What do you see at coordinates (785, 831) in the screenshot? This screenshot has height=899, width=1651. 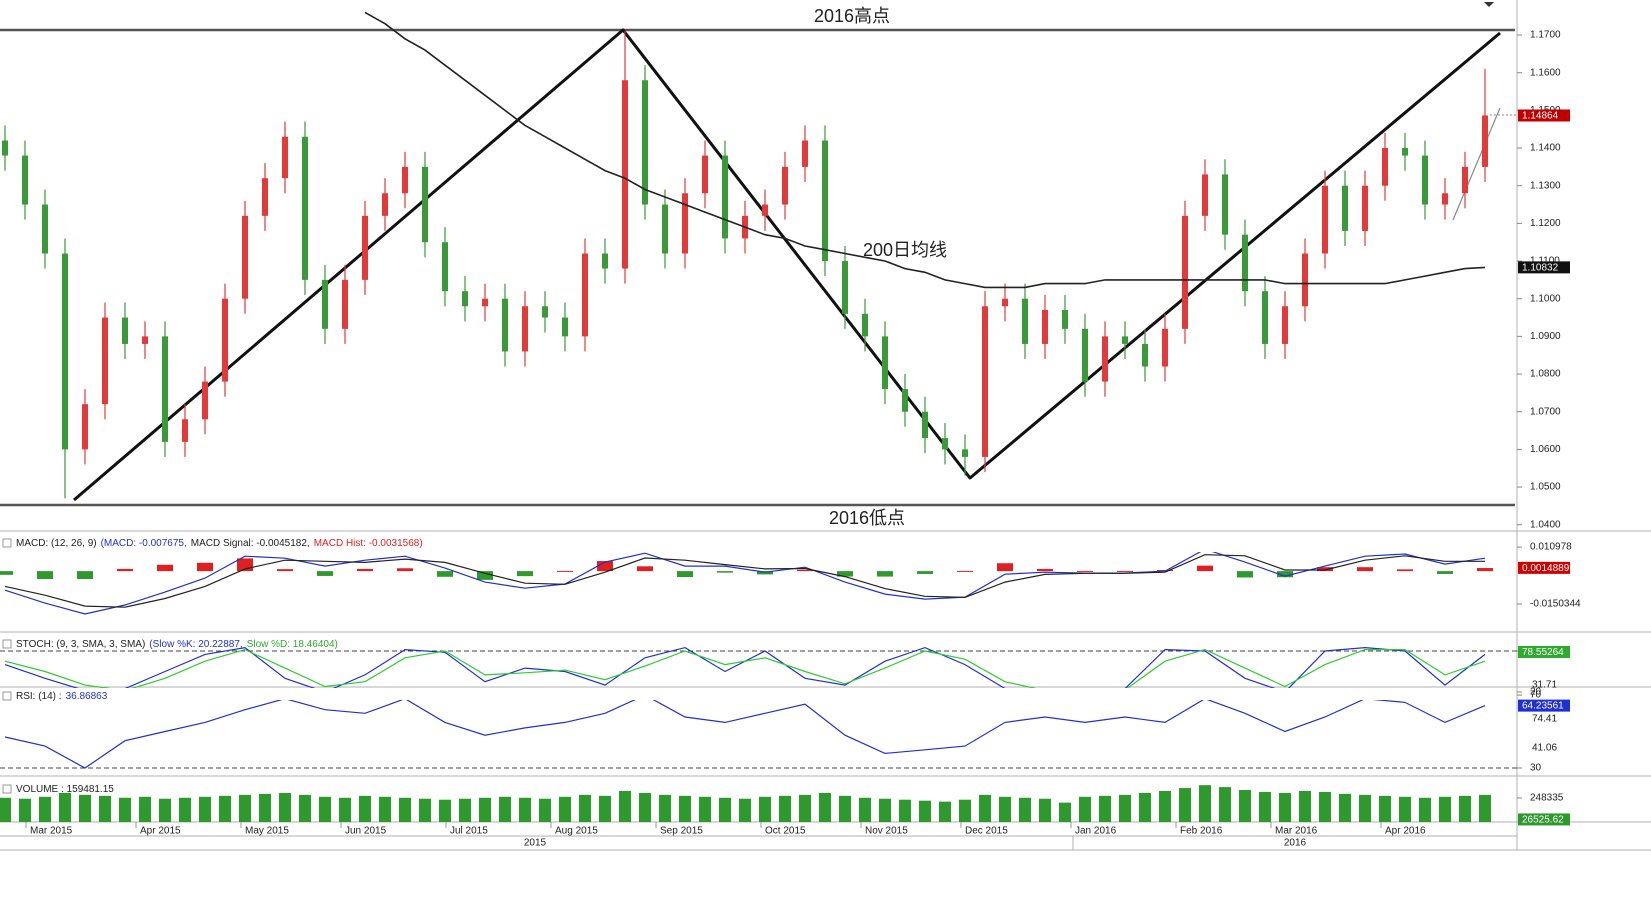 I see `month-label: Oct 2015` at bounding box center [785, 831].